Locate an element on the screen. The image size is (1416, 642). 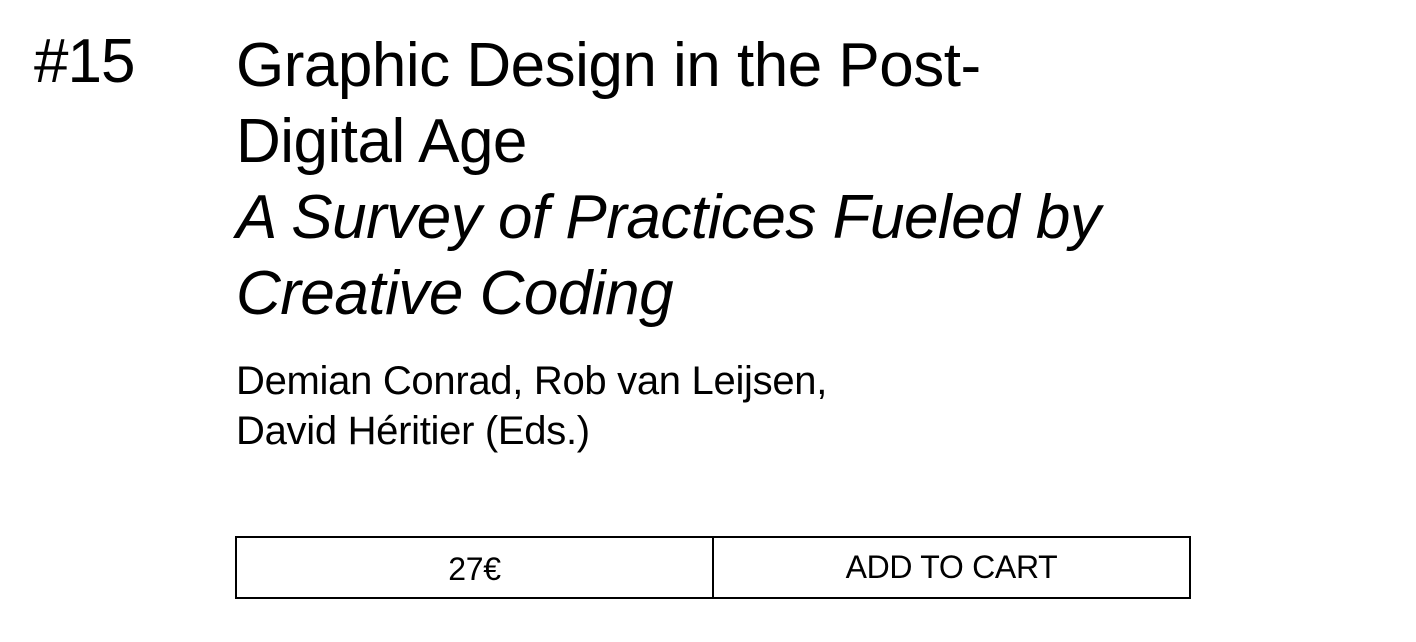
book-subtitle-line1: A Survey of Practices Fueled by is located at coordinates (668, 217).